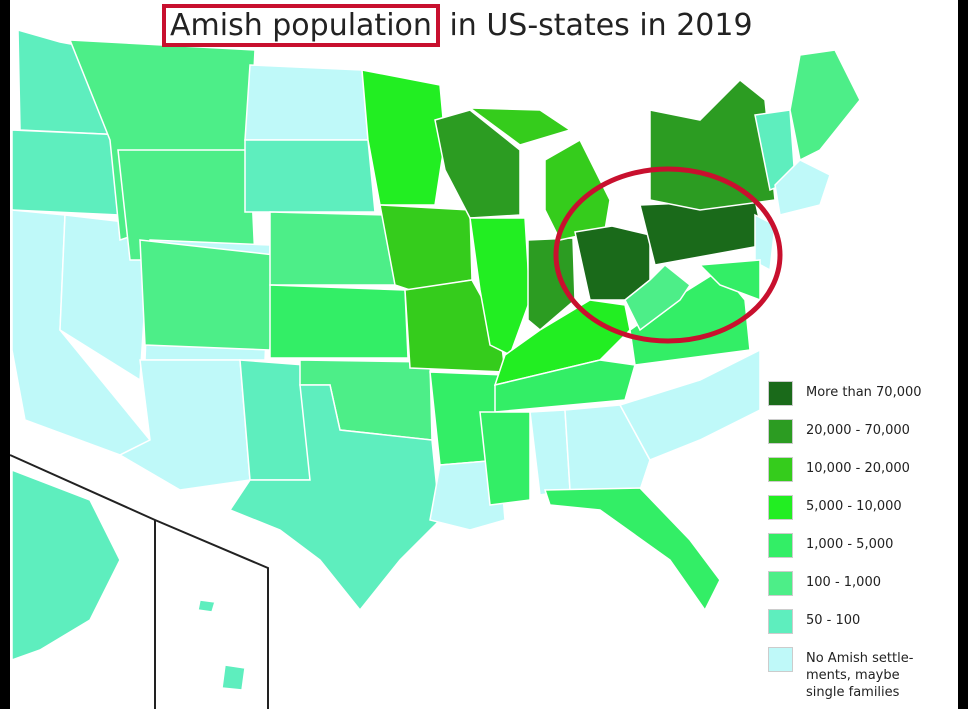 Image resolution: width=968 pixels, height=709 pixels. Describe the element at coordinates (850, 544) in the screenshot. I see `legend-label: 1,000 - 5,000` at that location.